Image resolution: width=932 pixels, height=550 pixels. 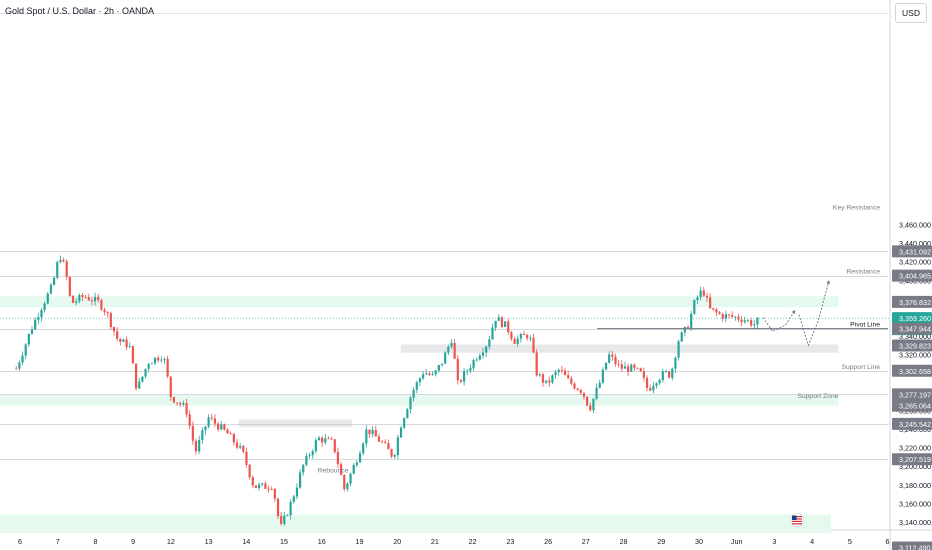 I want to click on symbol-title: Gold Spot / U.S. Dollar · 2h · OANDA, so click(x=80, y=11).